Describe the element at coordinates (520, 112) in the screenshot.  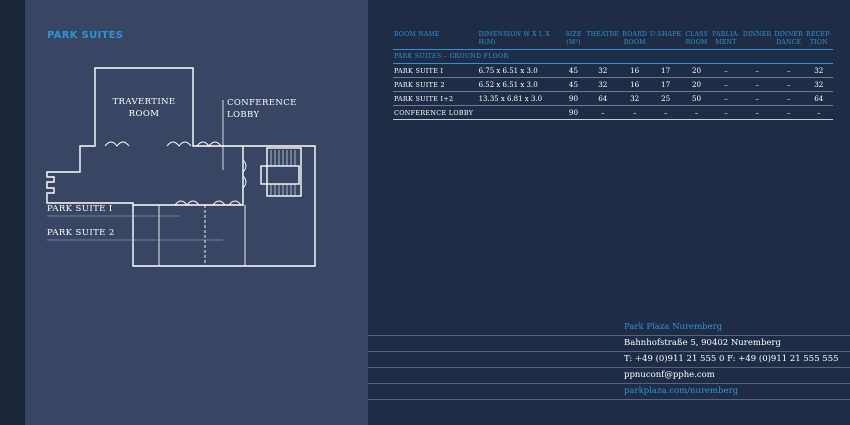
I see `cell-dimension` at that location.